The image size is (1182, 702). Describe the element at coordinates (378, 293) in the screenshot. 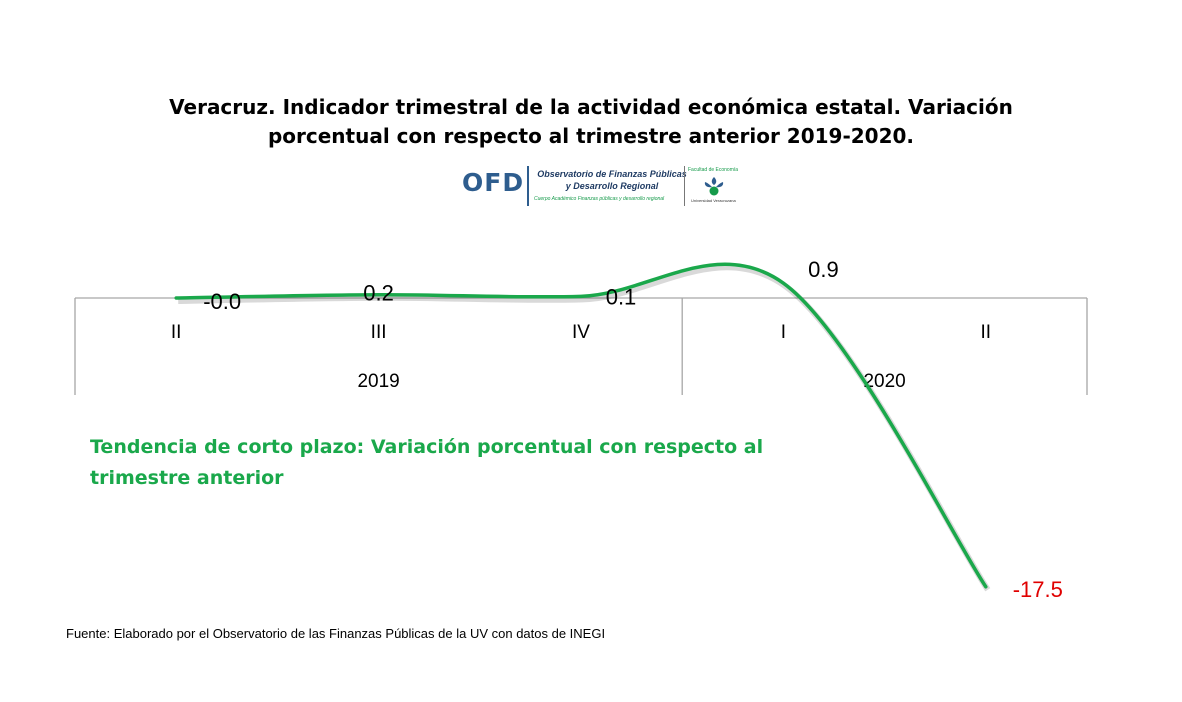

I see `data-label: 0.2` at that location.